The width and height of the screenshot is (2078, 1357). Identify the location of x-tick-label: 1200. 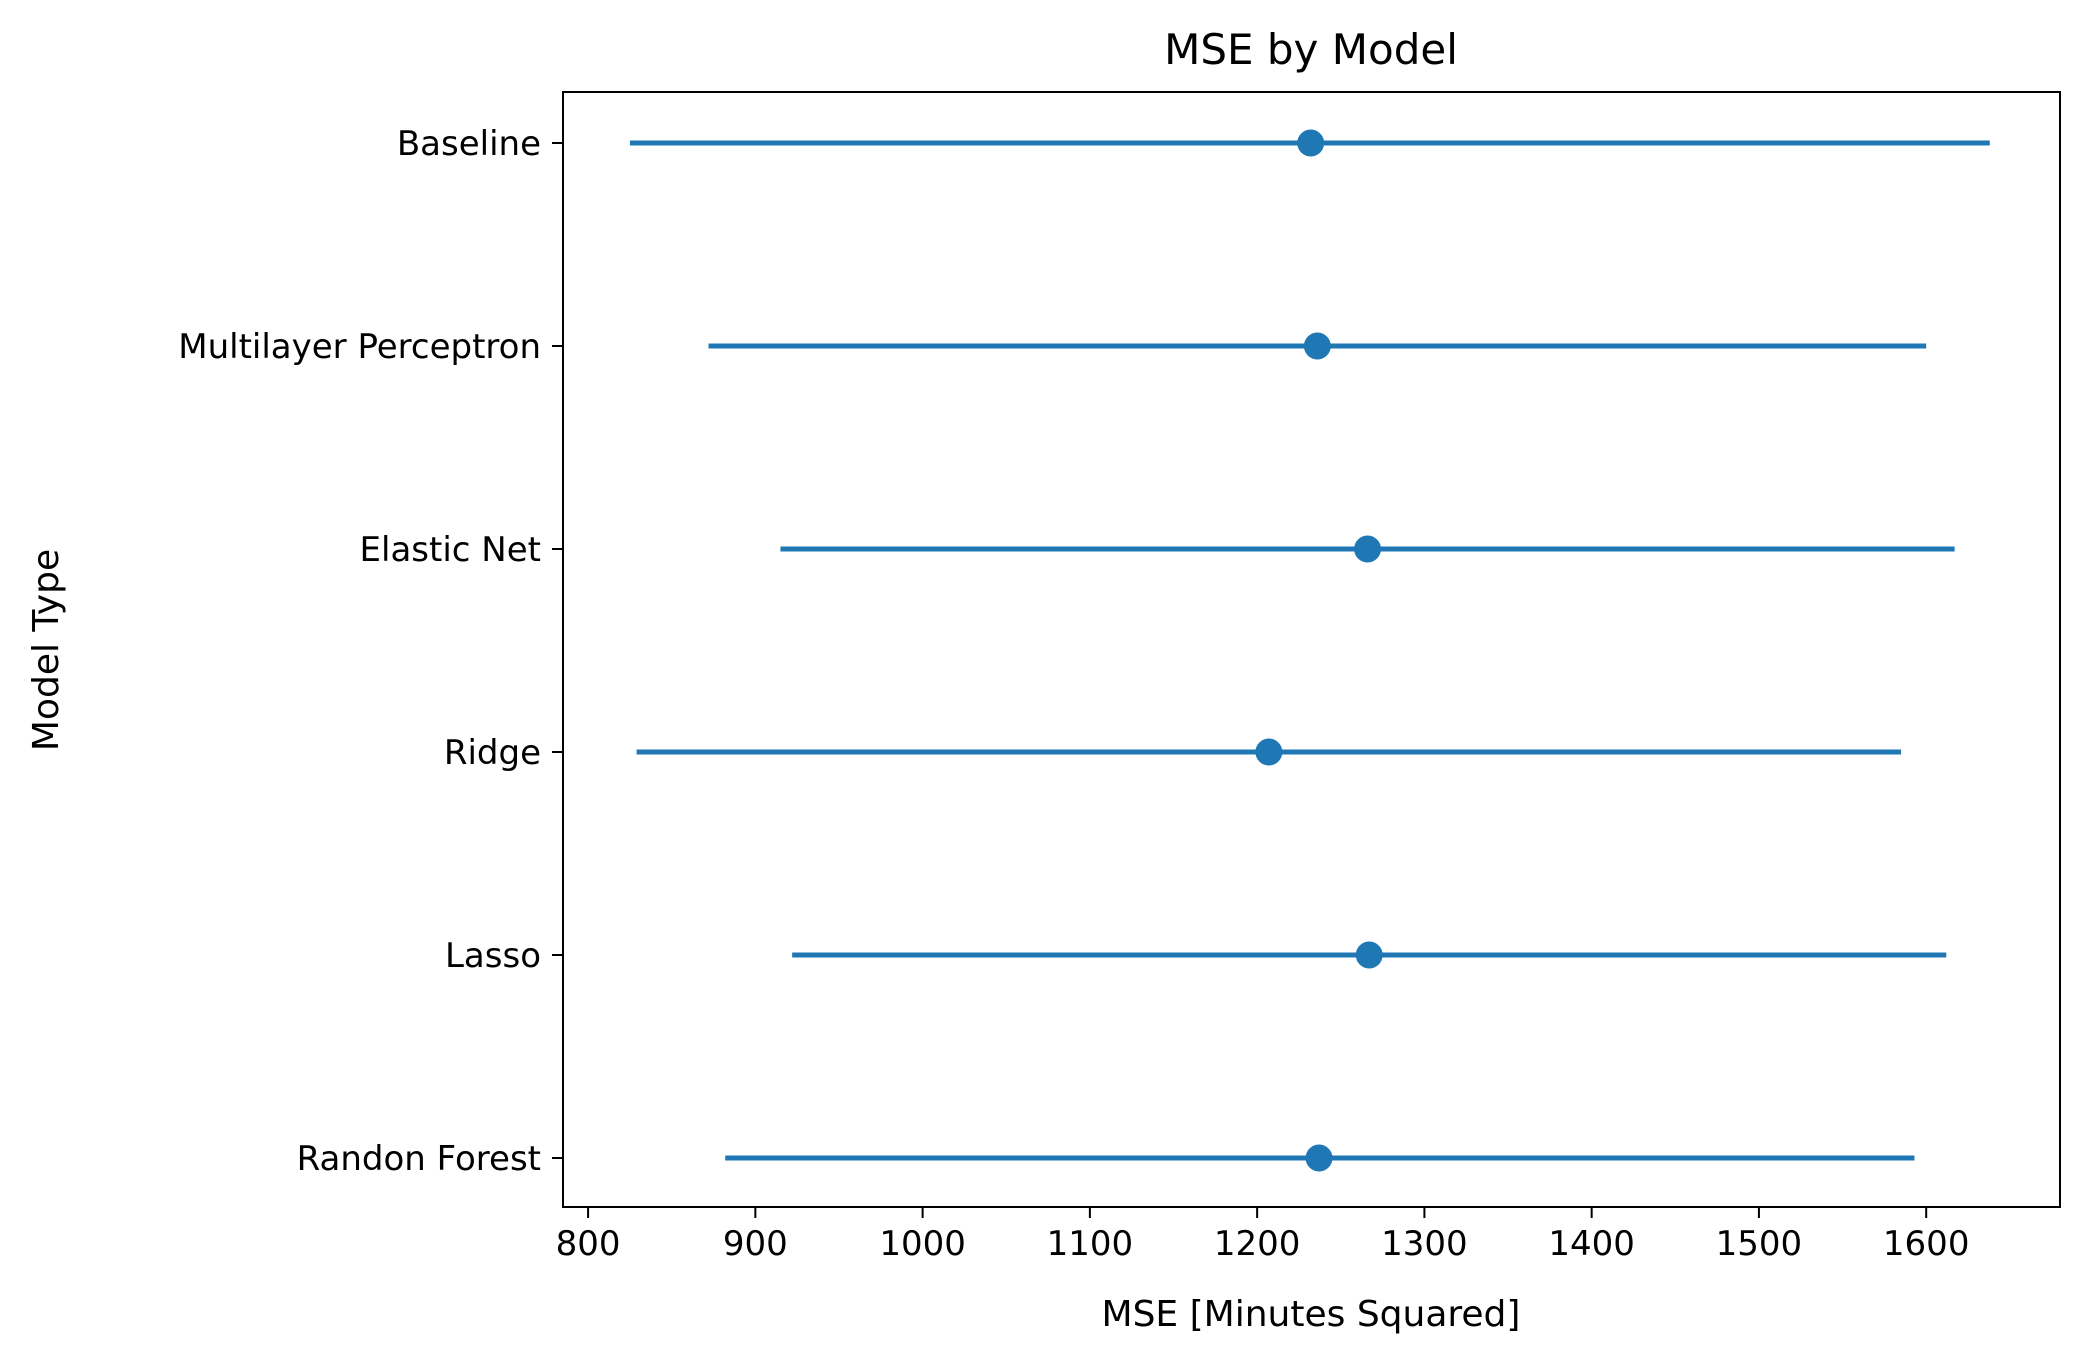
(1257, 1244).